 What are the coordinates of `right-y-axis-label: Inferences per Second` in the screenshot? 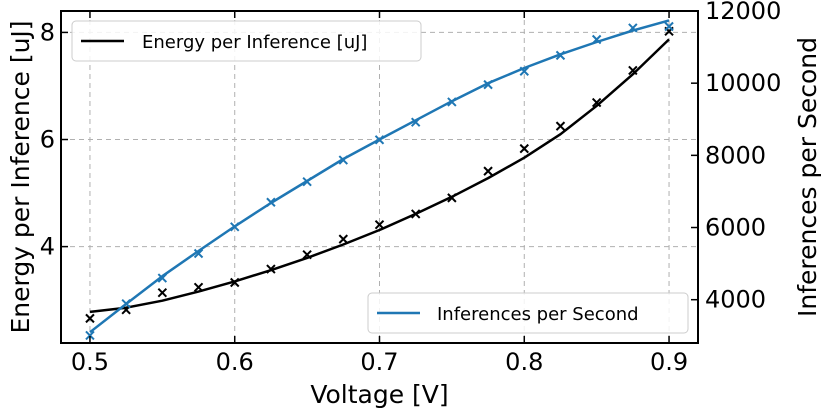 It's located at (807, 177).